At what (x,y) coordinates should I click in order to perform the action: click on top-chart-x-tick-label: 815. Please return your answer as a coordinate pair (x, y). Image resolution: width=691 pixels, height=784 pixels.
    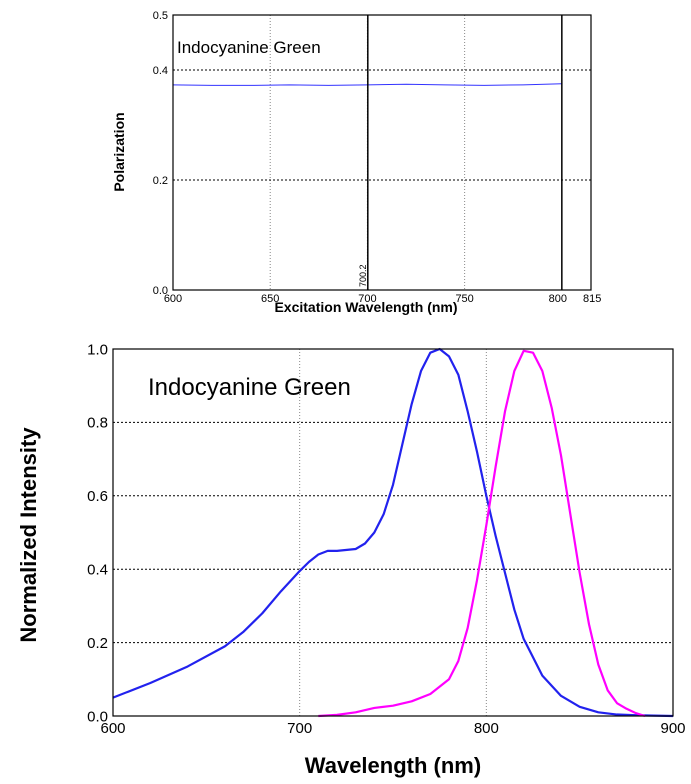
    Looking at the image, I should click on (592, 299).